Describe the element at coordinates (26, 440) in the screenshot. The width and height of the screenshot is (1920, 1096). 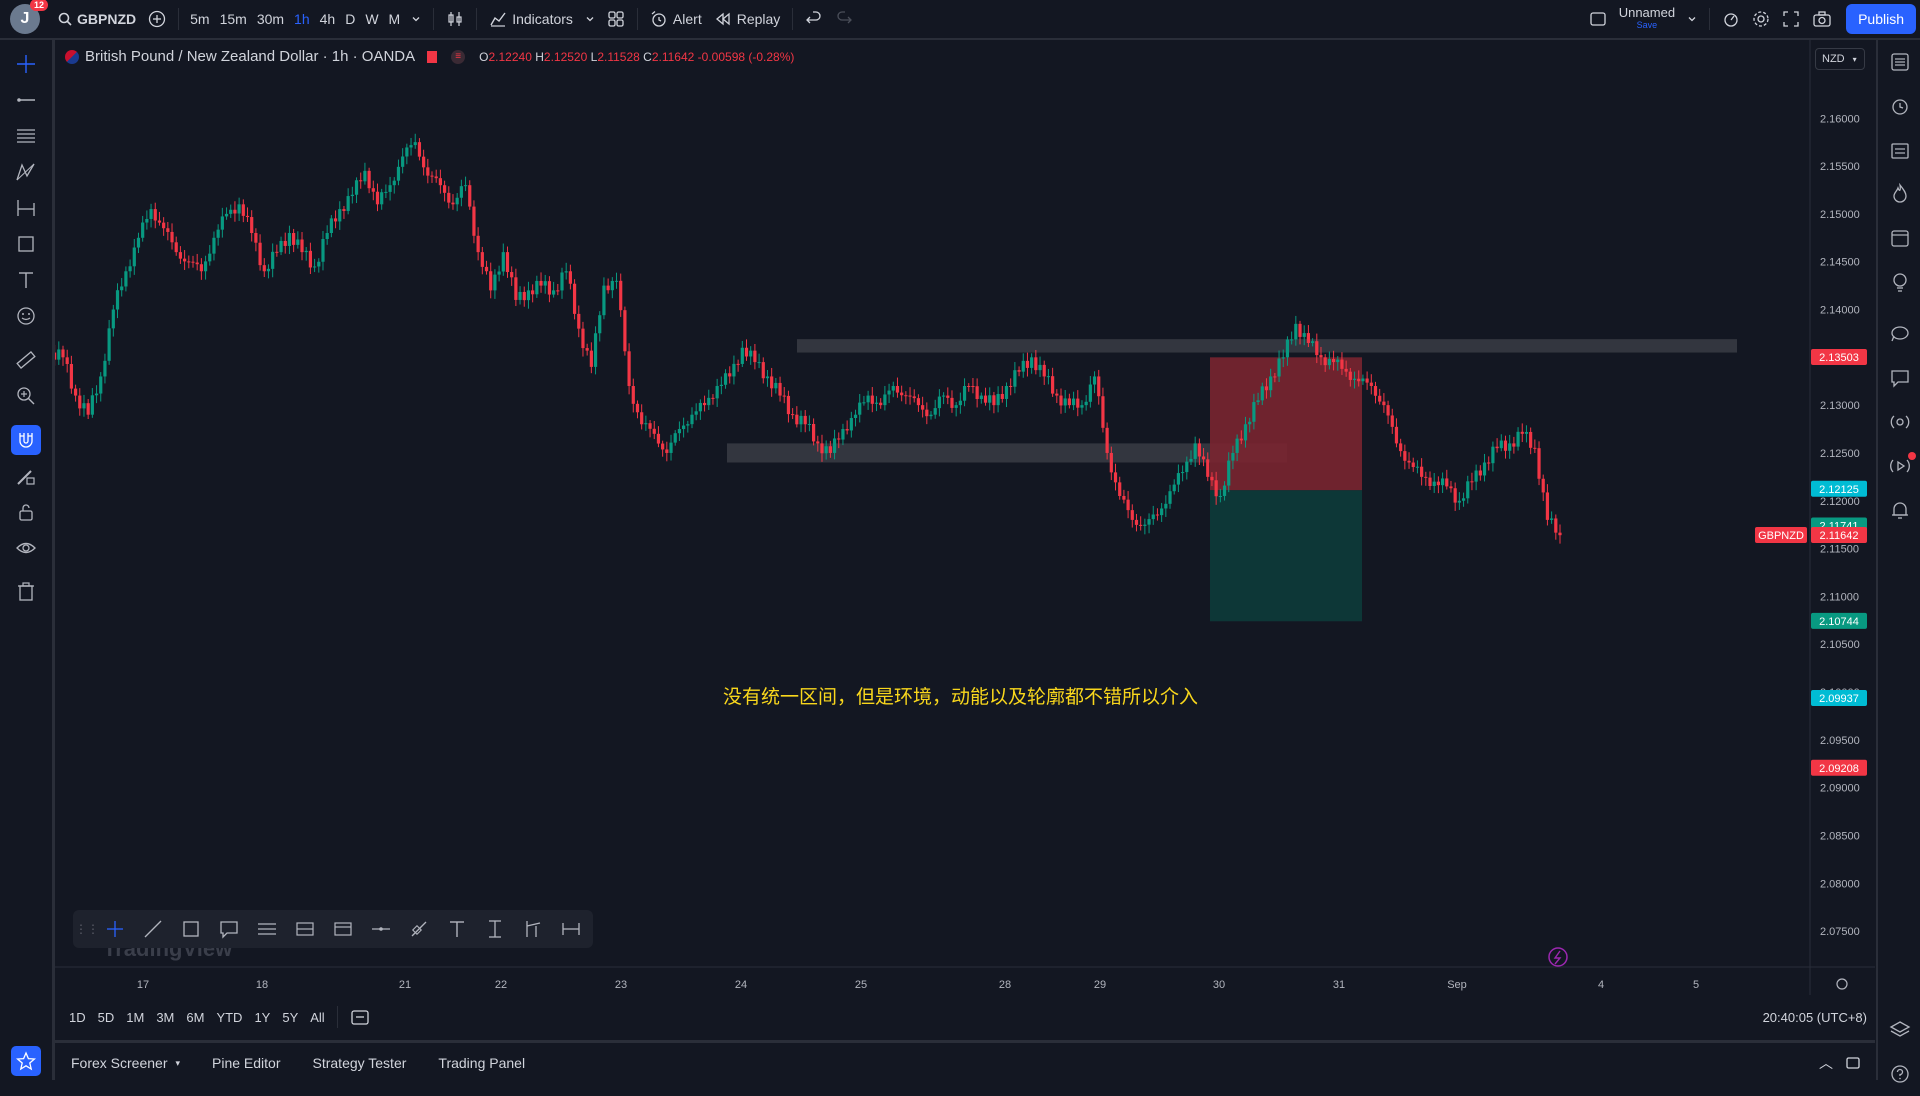
I see `magnet-tool` at that location.